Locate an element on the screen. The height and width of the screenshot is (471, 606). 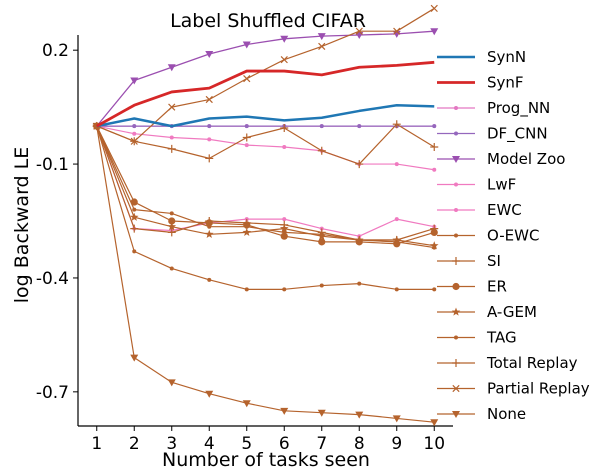
data-point-o-ewc is located at coordinates (134, 209).